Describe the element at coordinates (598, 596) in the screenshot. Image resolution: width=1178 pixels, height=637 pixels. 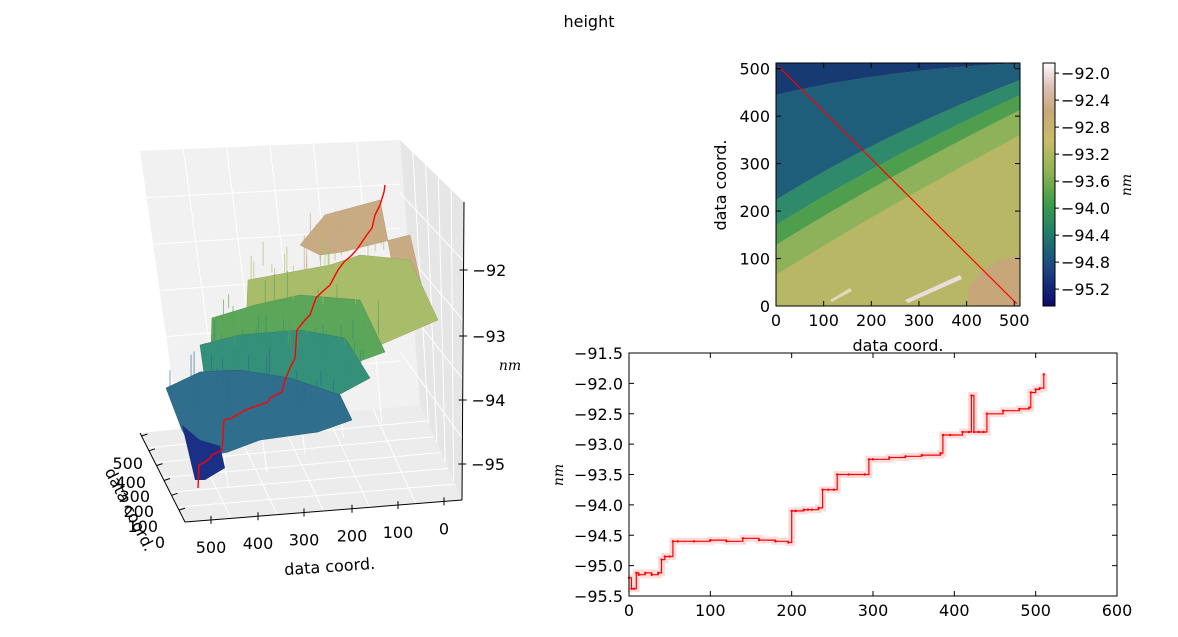
I see `line-y-tick-label: −95.5` at that location.